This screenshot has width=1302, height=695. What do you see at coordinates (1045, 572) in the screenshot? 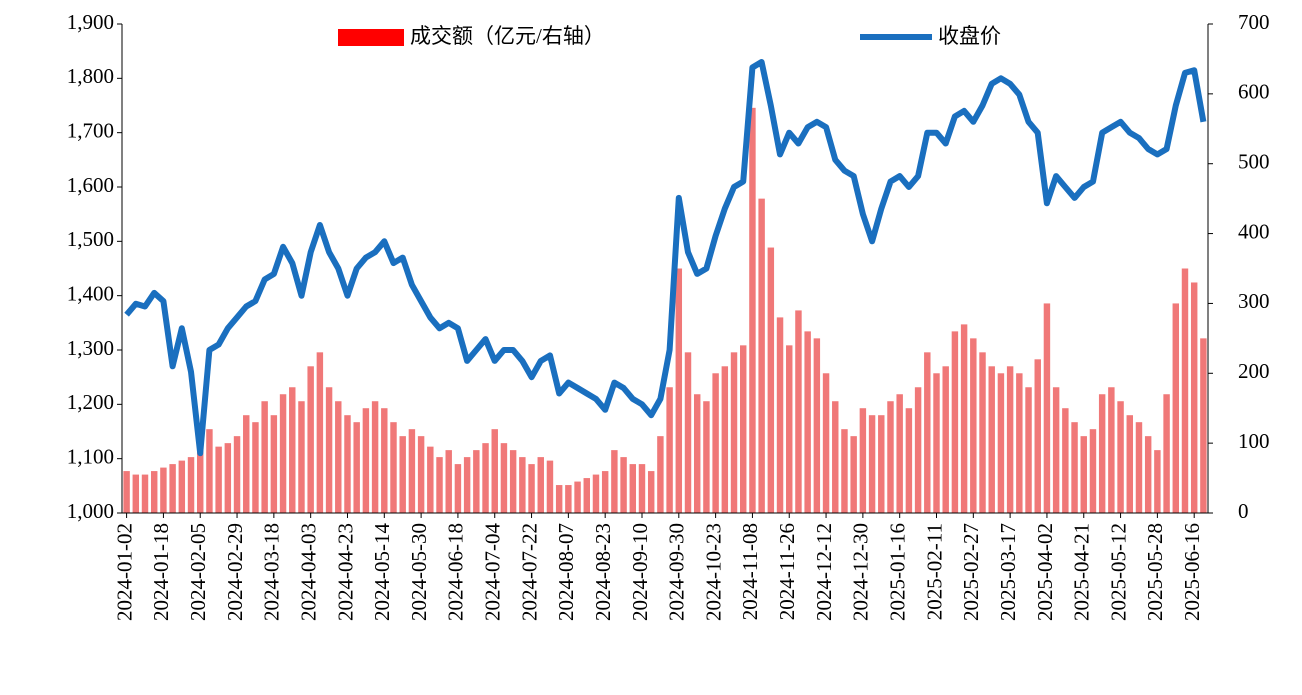
I see `x-tick-label: 2025-04-02` at bounding box center [1045, 572].